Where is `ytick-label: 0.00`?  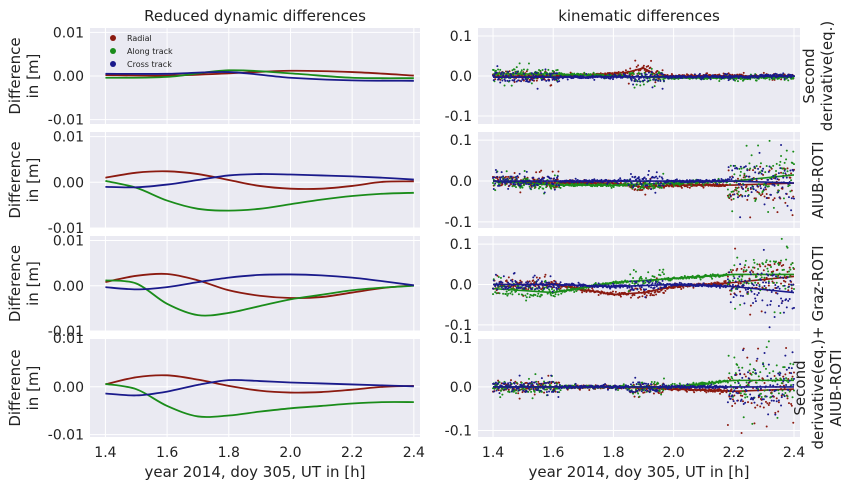 ytick-label: 0.00 is located at coordinates (68, 183).